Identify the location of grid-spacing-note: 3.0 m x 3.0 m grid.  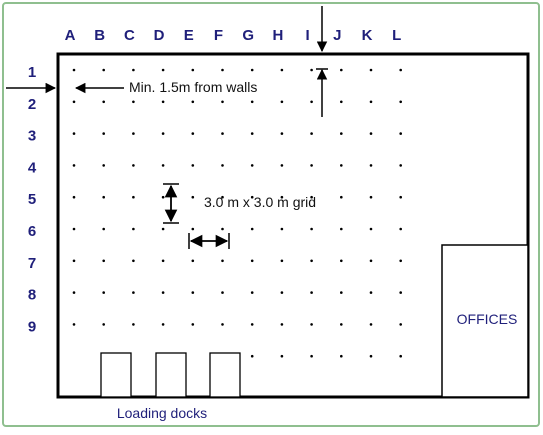
(260, 202).